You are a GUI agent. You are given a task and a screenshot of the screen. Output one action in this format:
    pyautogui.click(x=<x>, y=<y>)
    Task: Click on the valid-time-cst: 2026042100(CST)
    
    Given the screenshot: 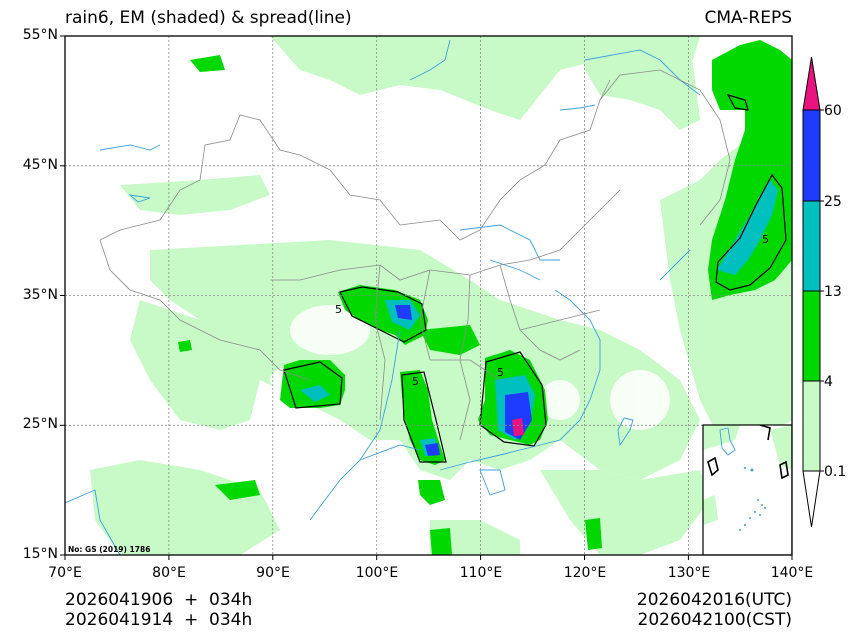 What is the action you would take?
    pyautogui.click(x=714, y=620)
    